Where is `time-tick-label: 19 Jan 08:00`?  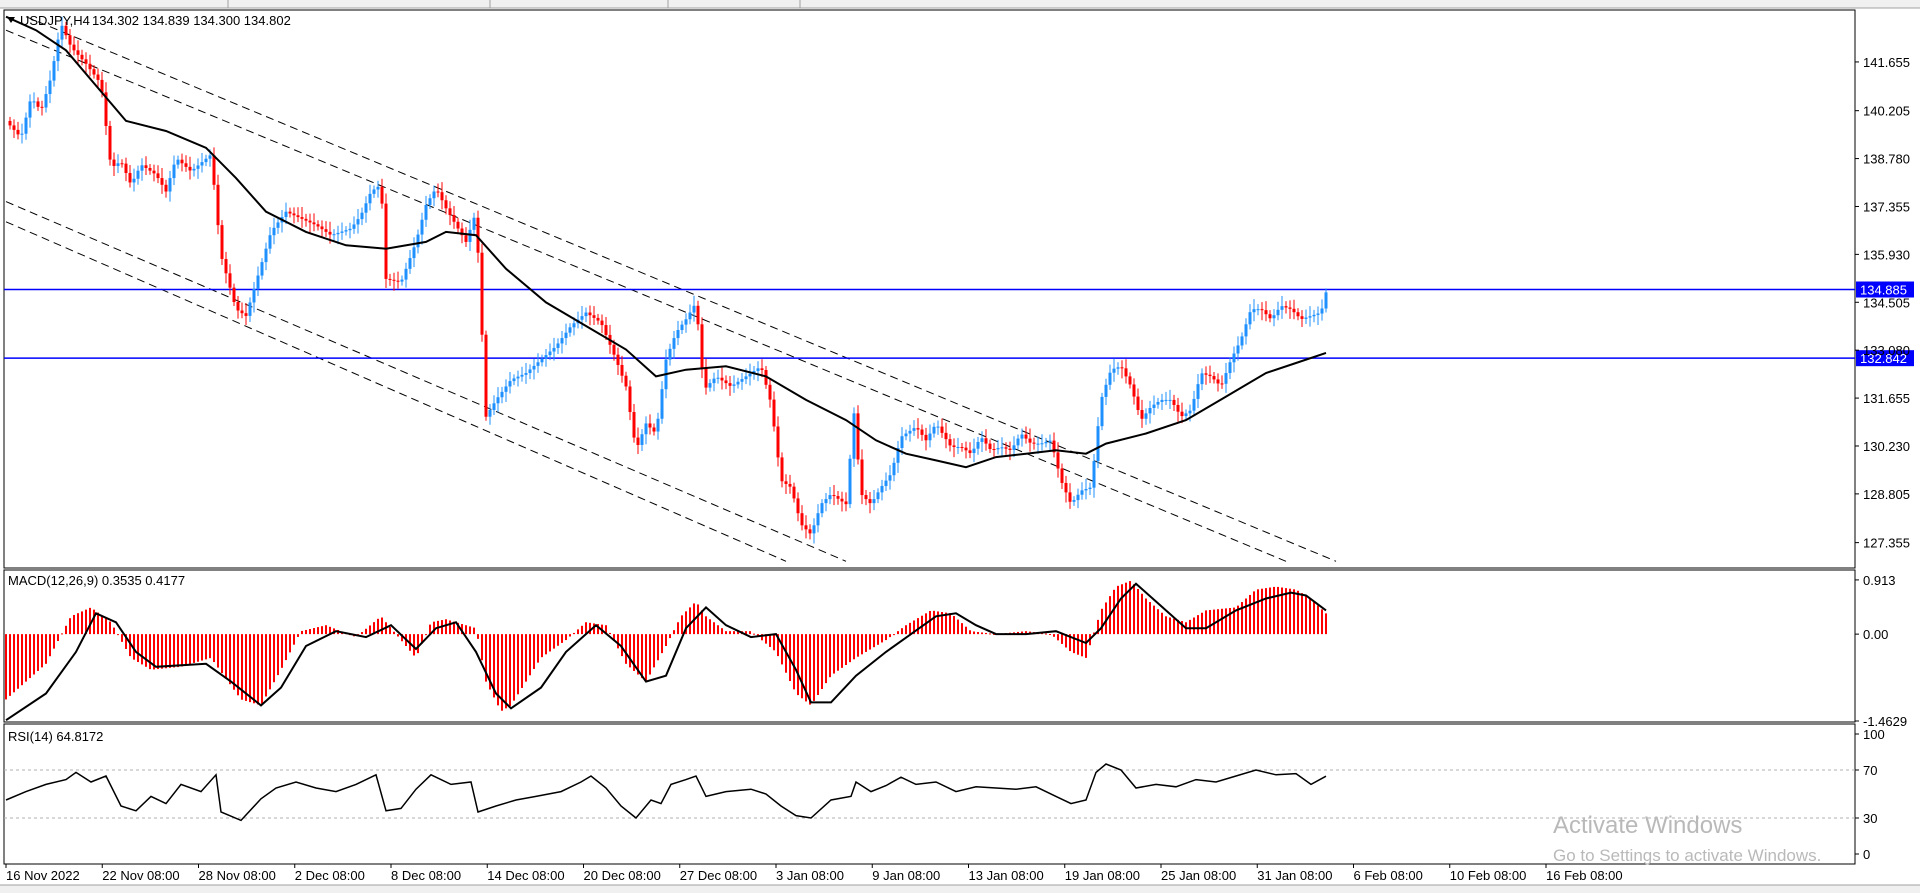 time-tick-label: 19 Jan 08:00 is located at coordinates (1102, 875).